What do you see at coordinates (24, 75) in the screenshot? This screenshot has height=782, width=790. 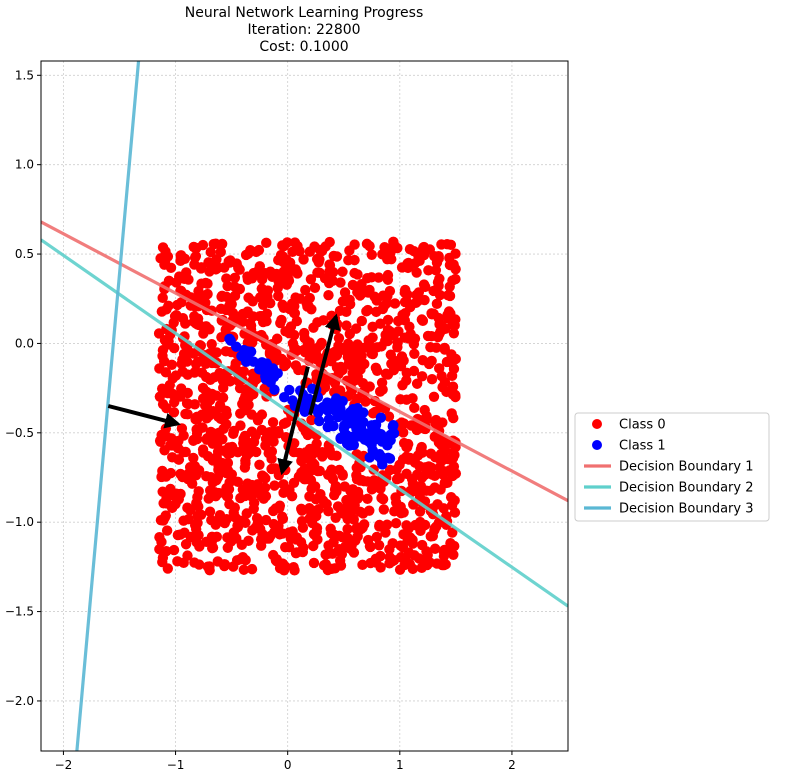 I see `y-tick-label: 1.5` at bounding box center [24, 75].